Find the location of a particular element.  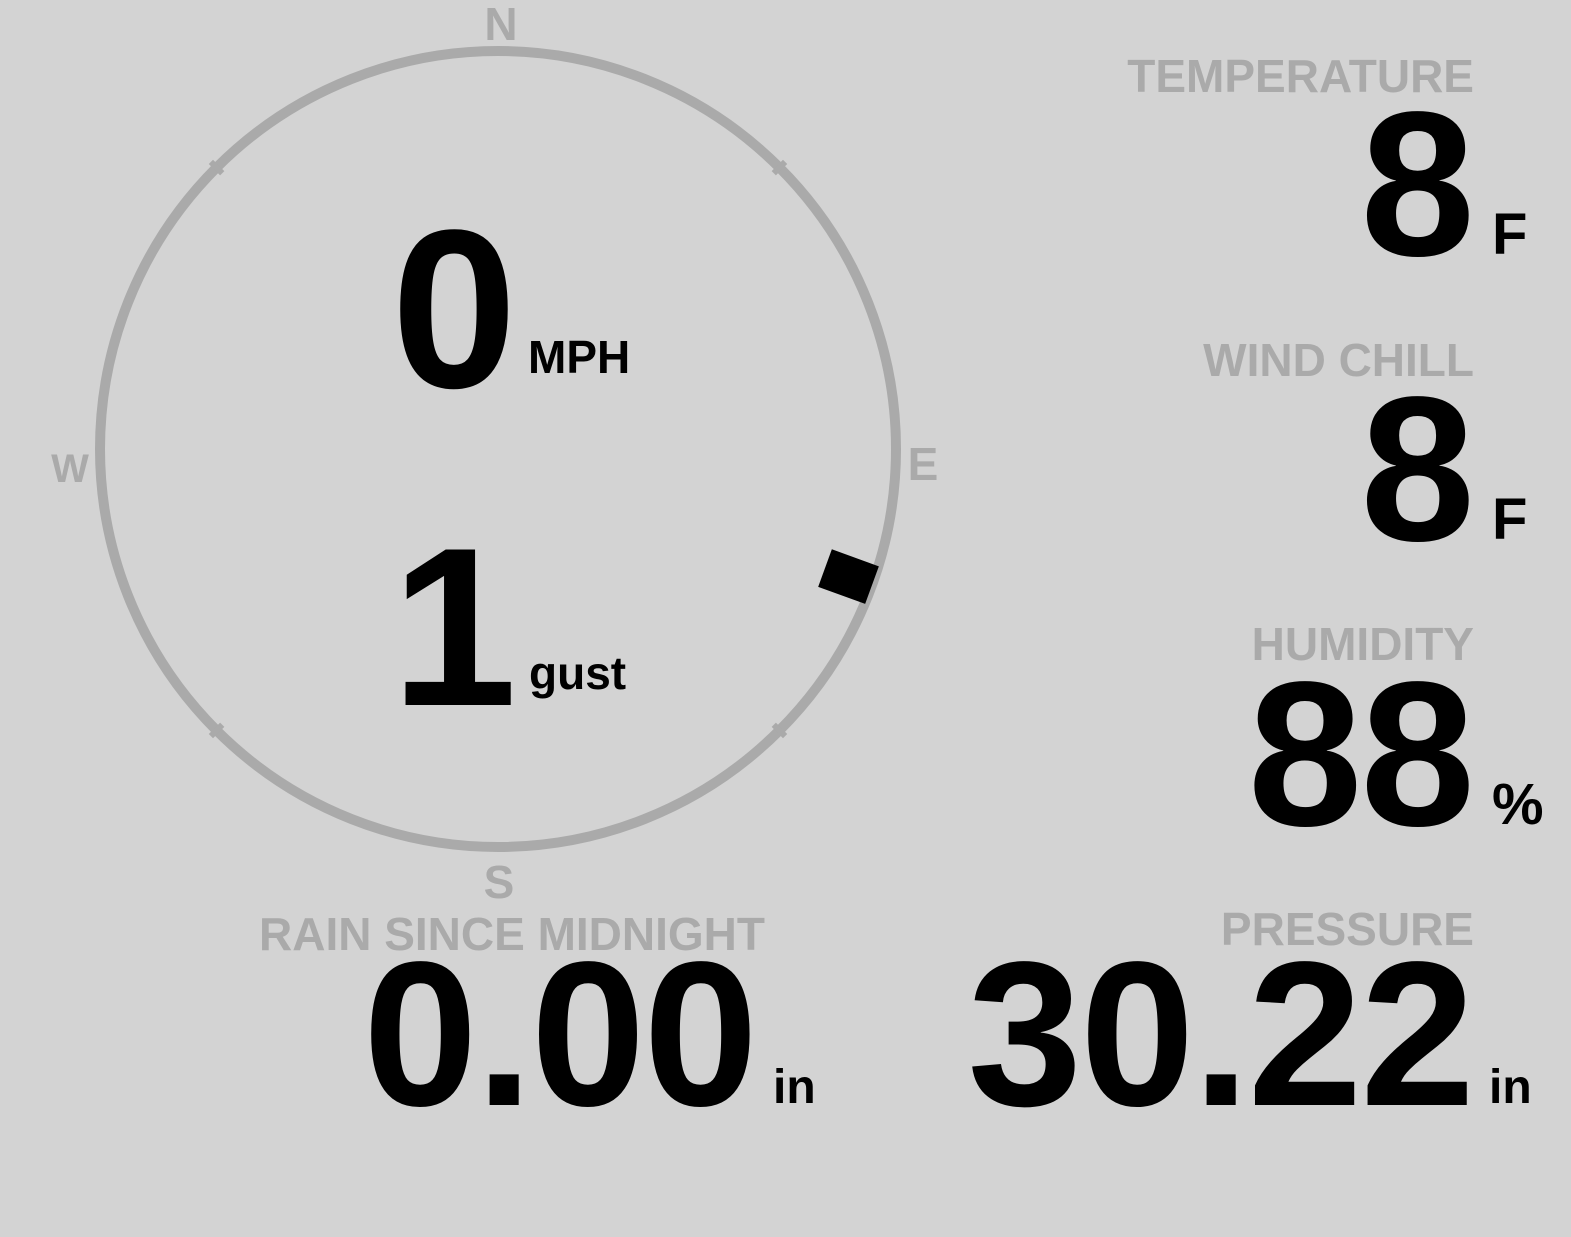

cardinal-e: E is located at coordinates (923, 464).